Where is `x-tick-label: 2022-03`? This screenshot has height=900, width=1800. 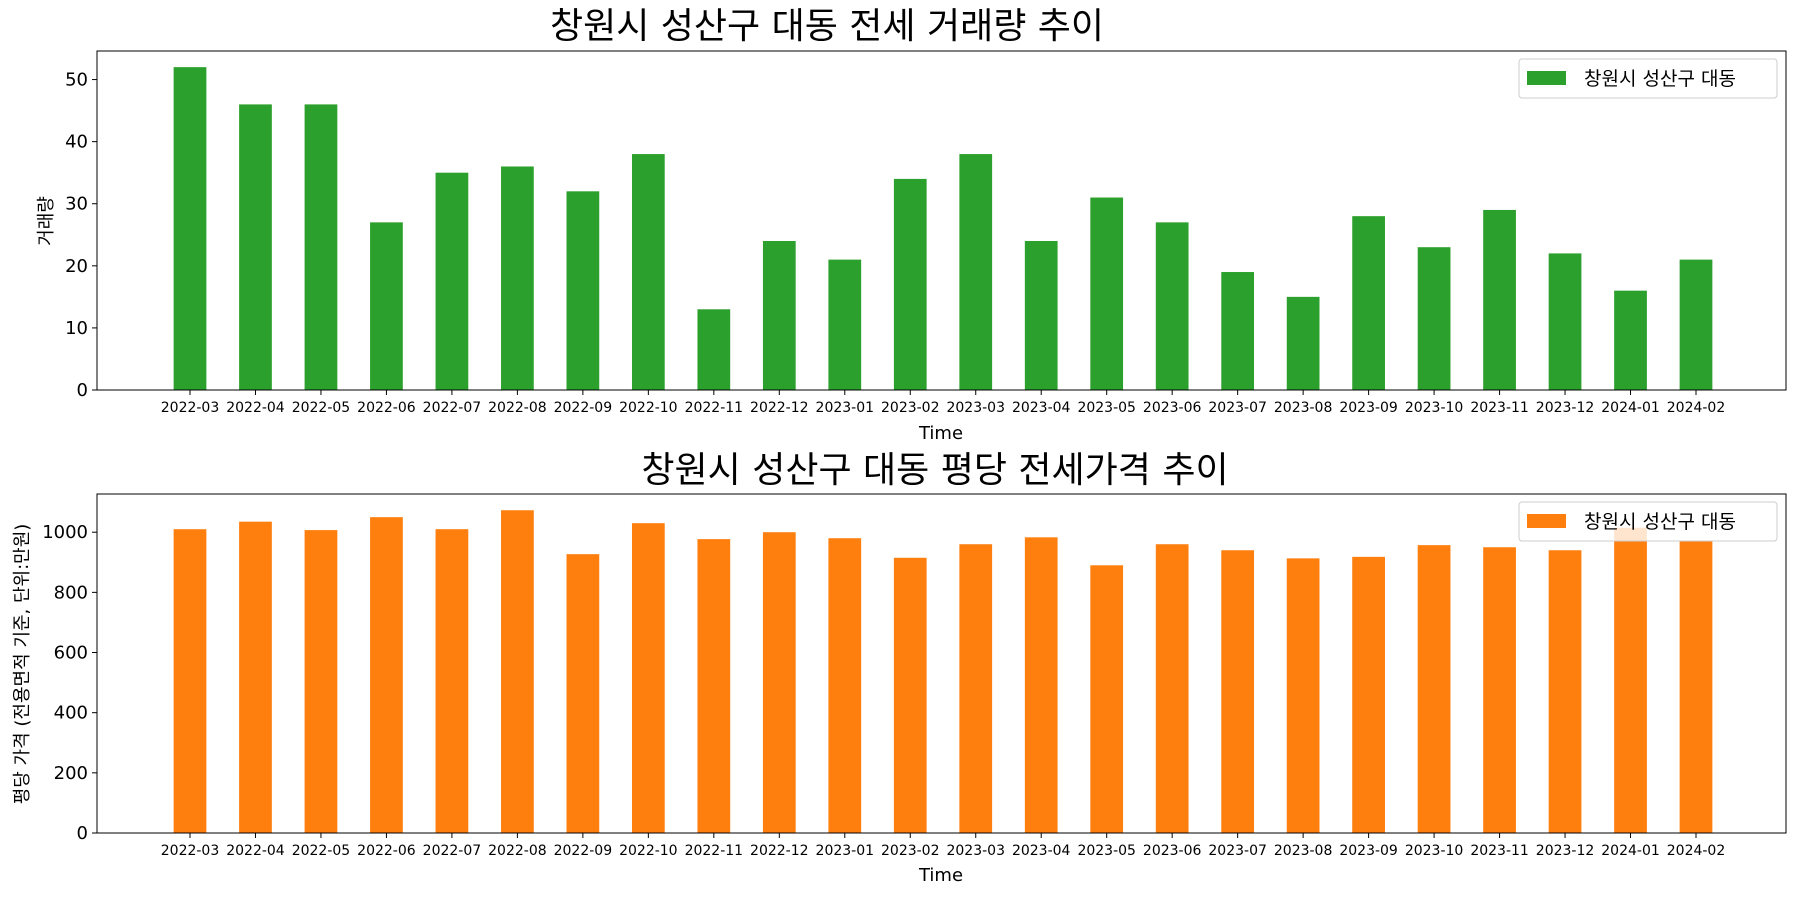 x-tick-label: 2022-03 is located at coordinates (190, 408).